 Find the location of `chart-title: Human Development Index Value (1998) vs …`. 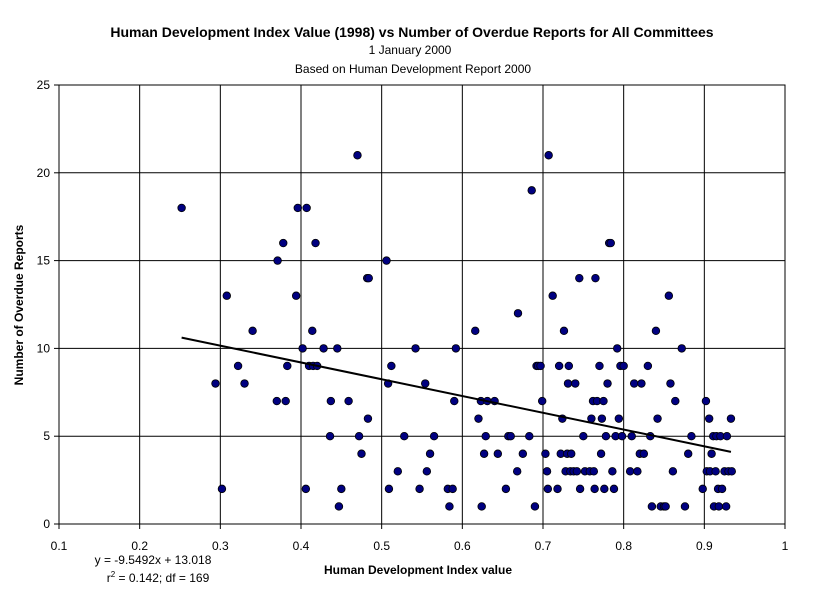

chart-title: Human Development Index Value (1998) vs … is located at coordinates (411, 32).